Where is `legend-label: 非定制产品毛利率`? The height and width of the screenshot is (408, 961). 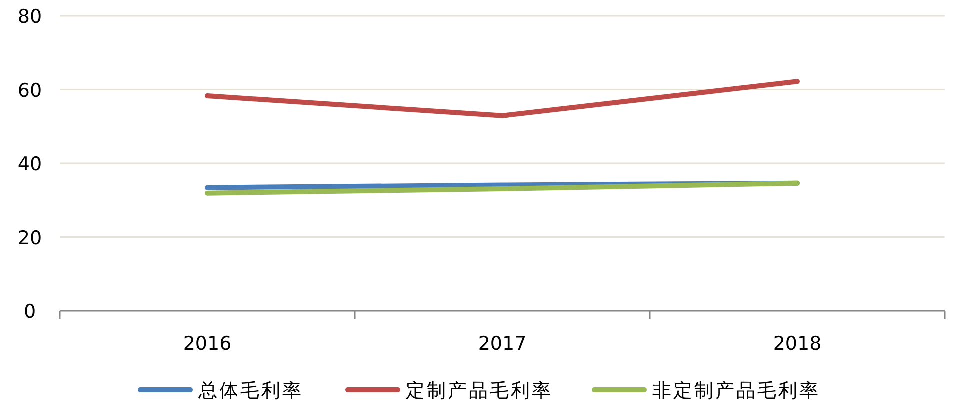
legend-label: 非定制产品毛利率 is located at coordinates (736, 391).